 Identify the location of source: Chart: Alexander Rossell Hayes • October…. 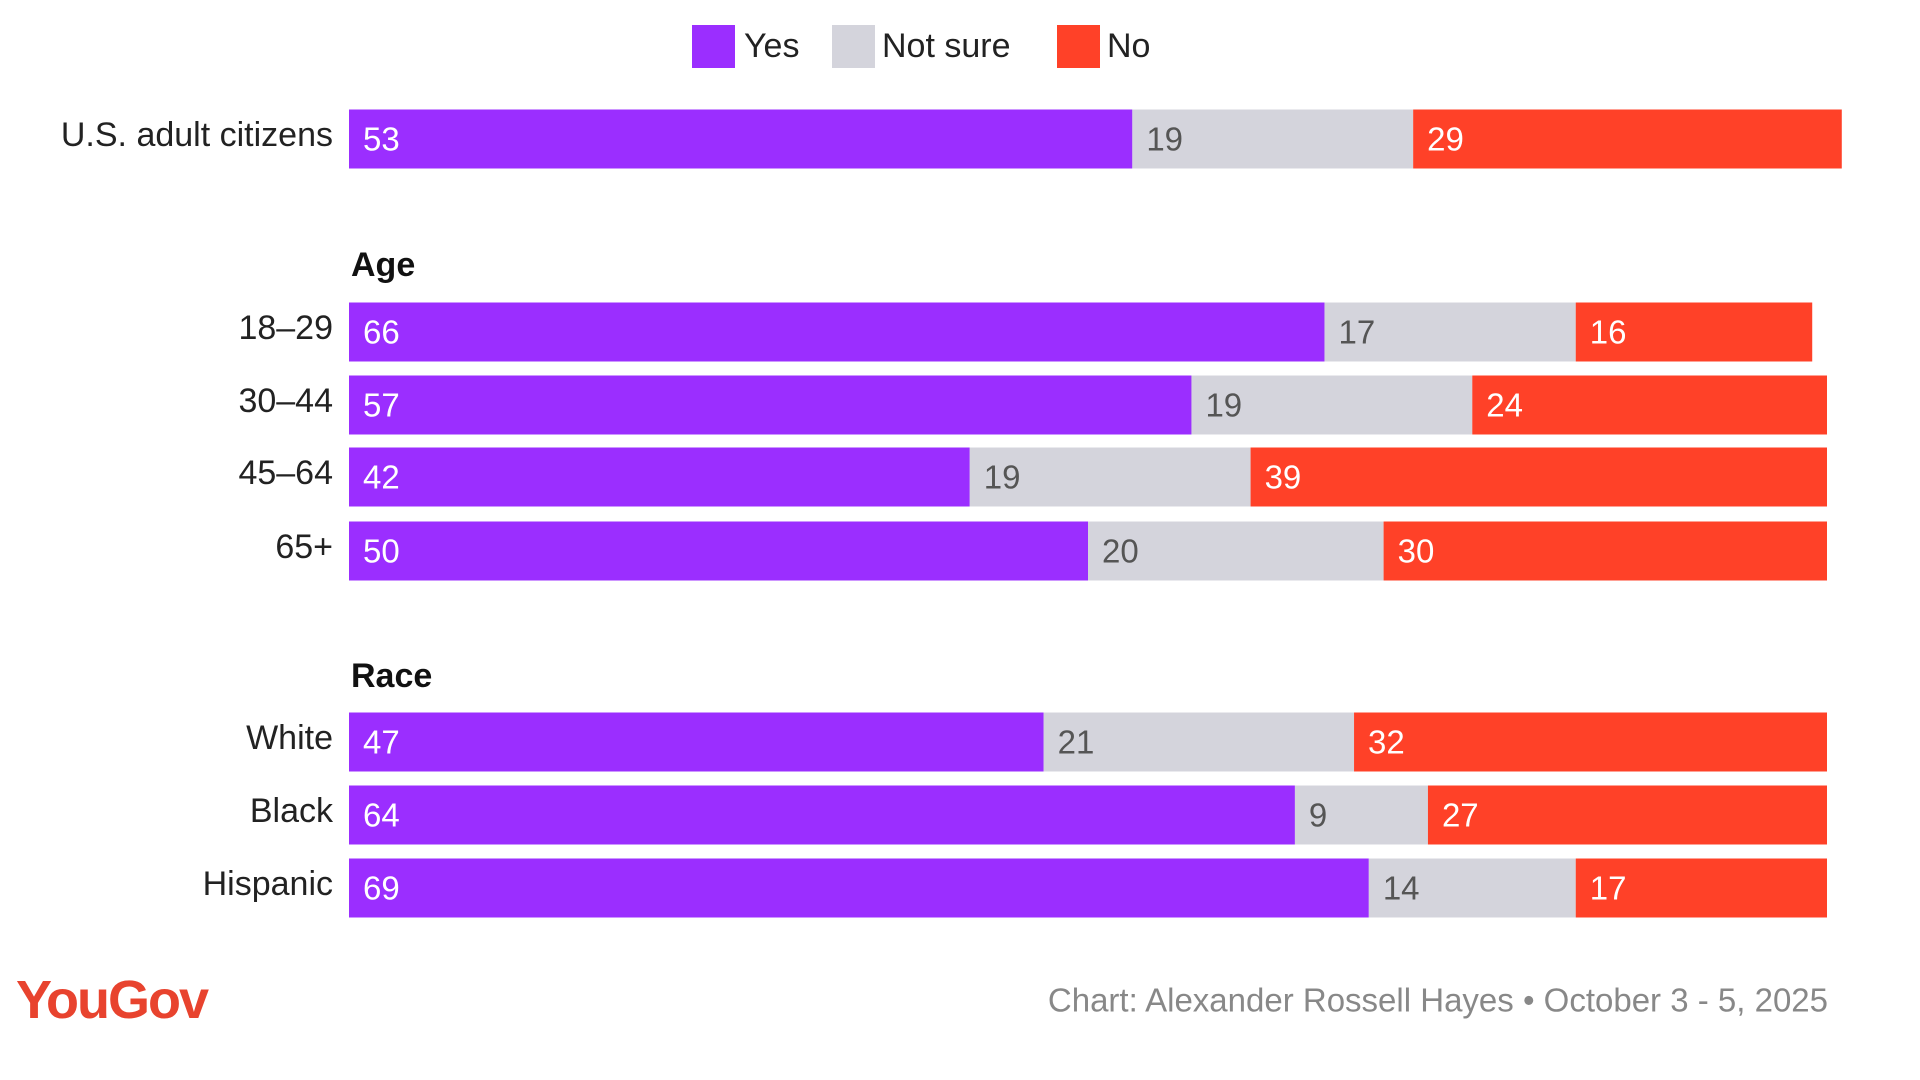
(1438, 1000).